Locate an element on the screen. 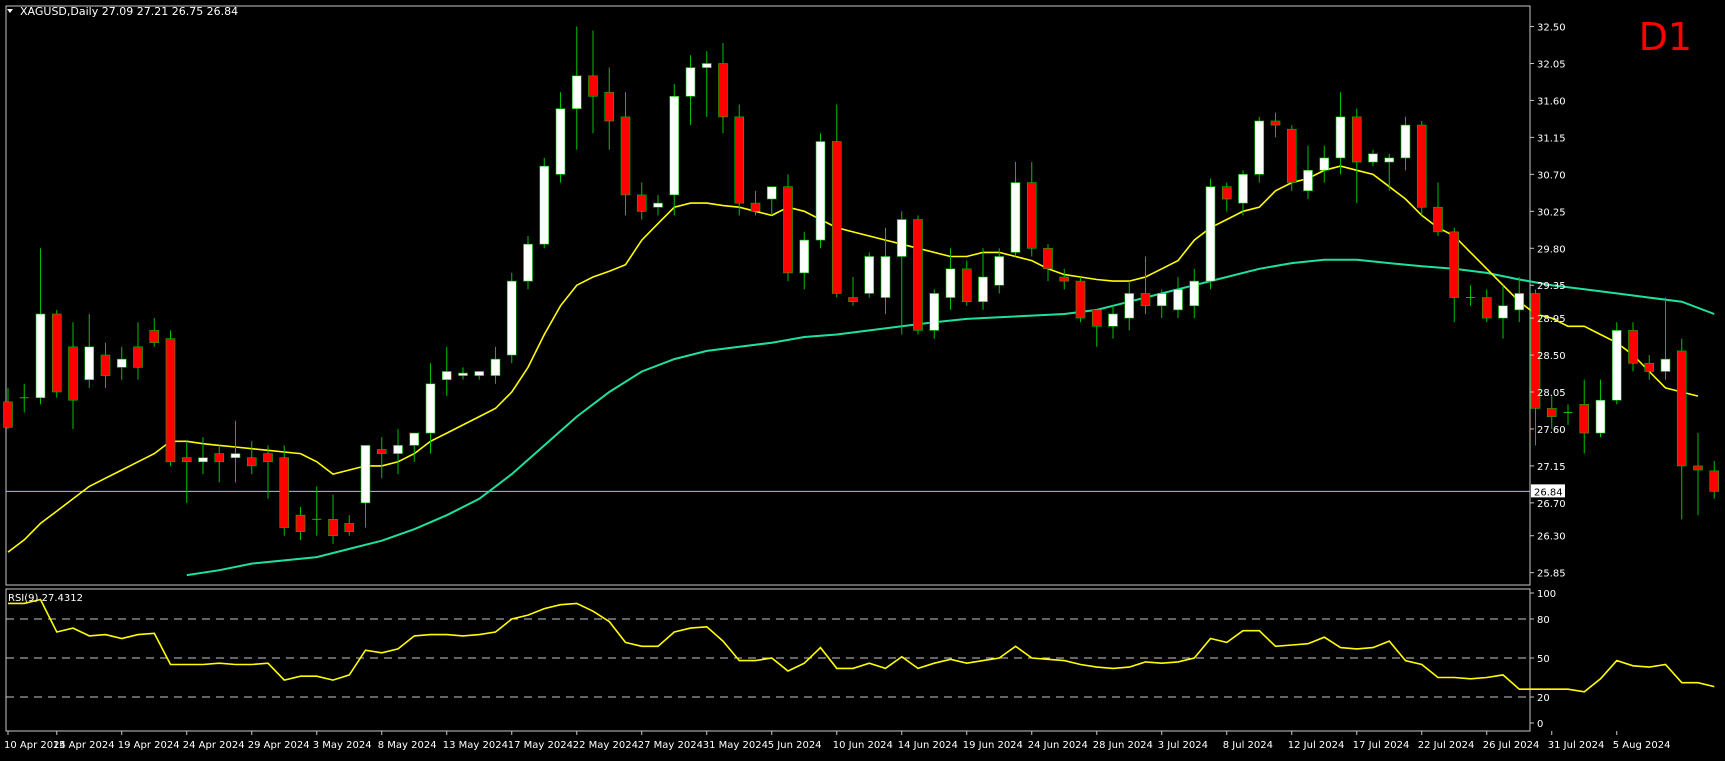 This screenshot has height=761, width=1725. date-tick-label: 24 Jun 2024 is located at coordinates (1058, 745).